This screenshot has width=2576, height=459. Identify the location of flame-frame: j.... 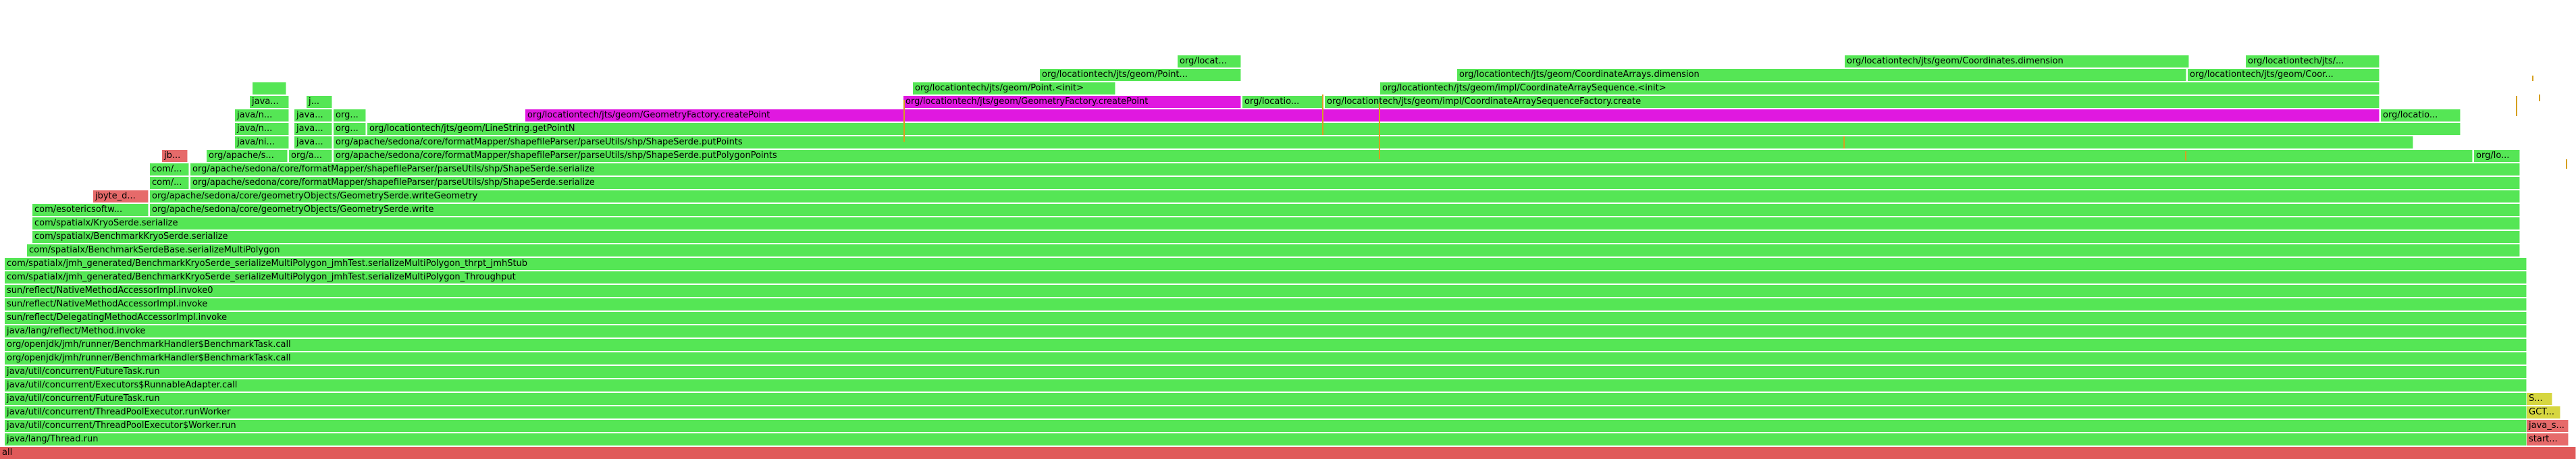
(319, 102).